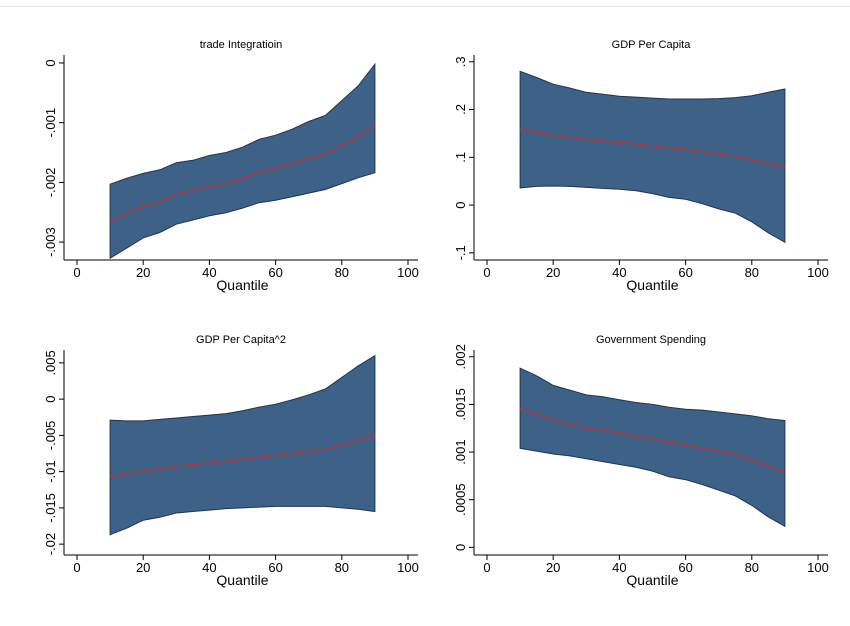  I want to click on panel-title: trade Integratioin, so click(241, 45).